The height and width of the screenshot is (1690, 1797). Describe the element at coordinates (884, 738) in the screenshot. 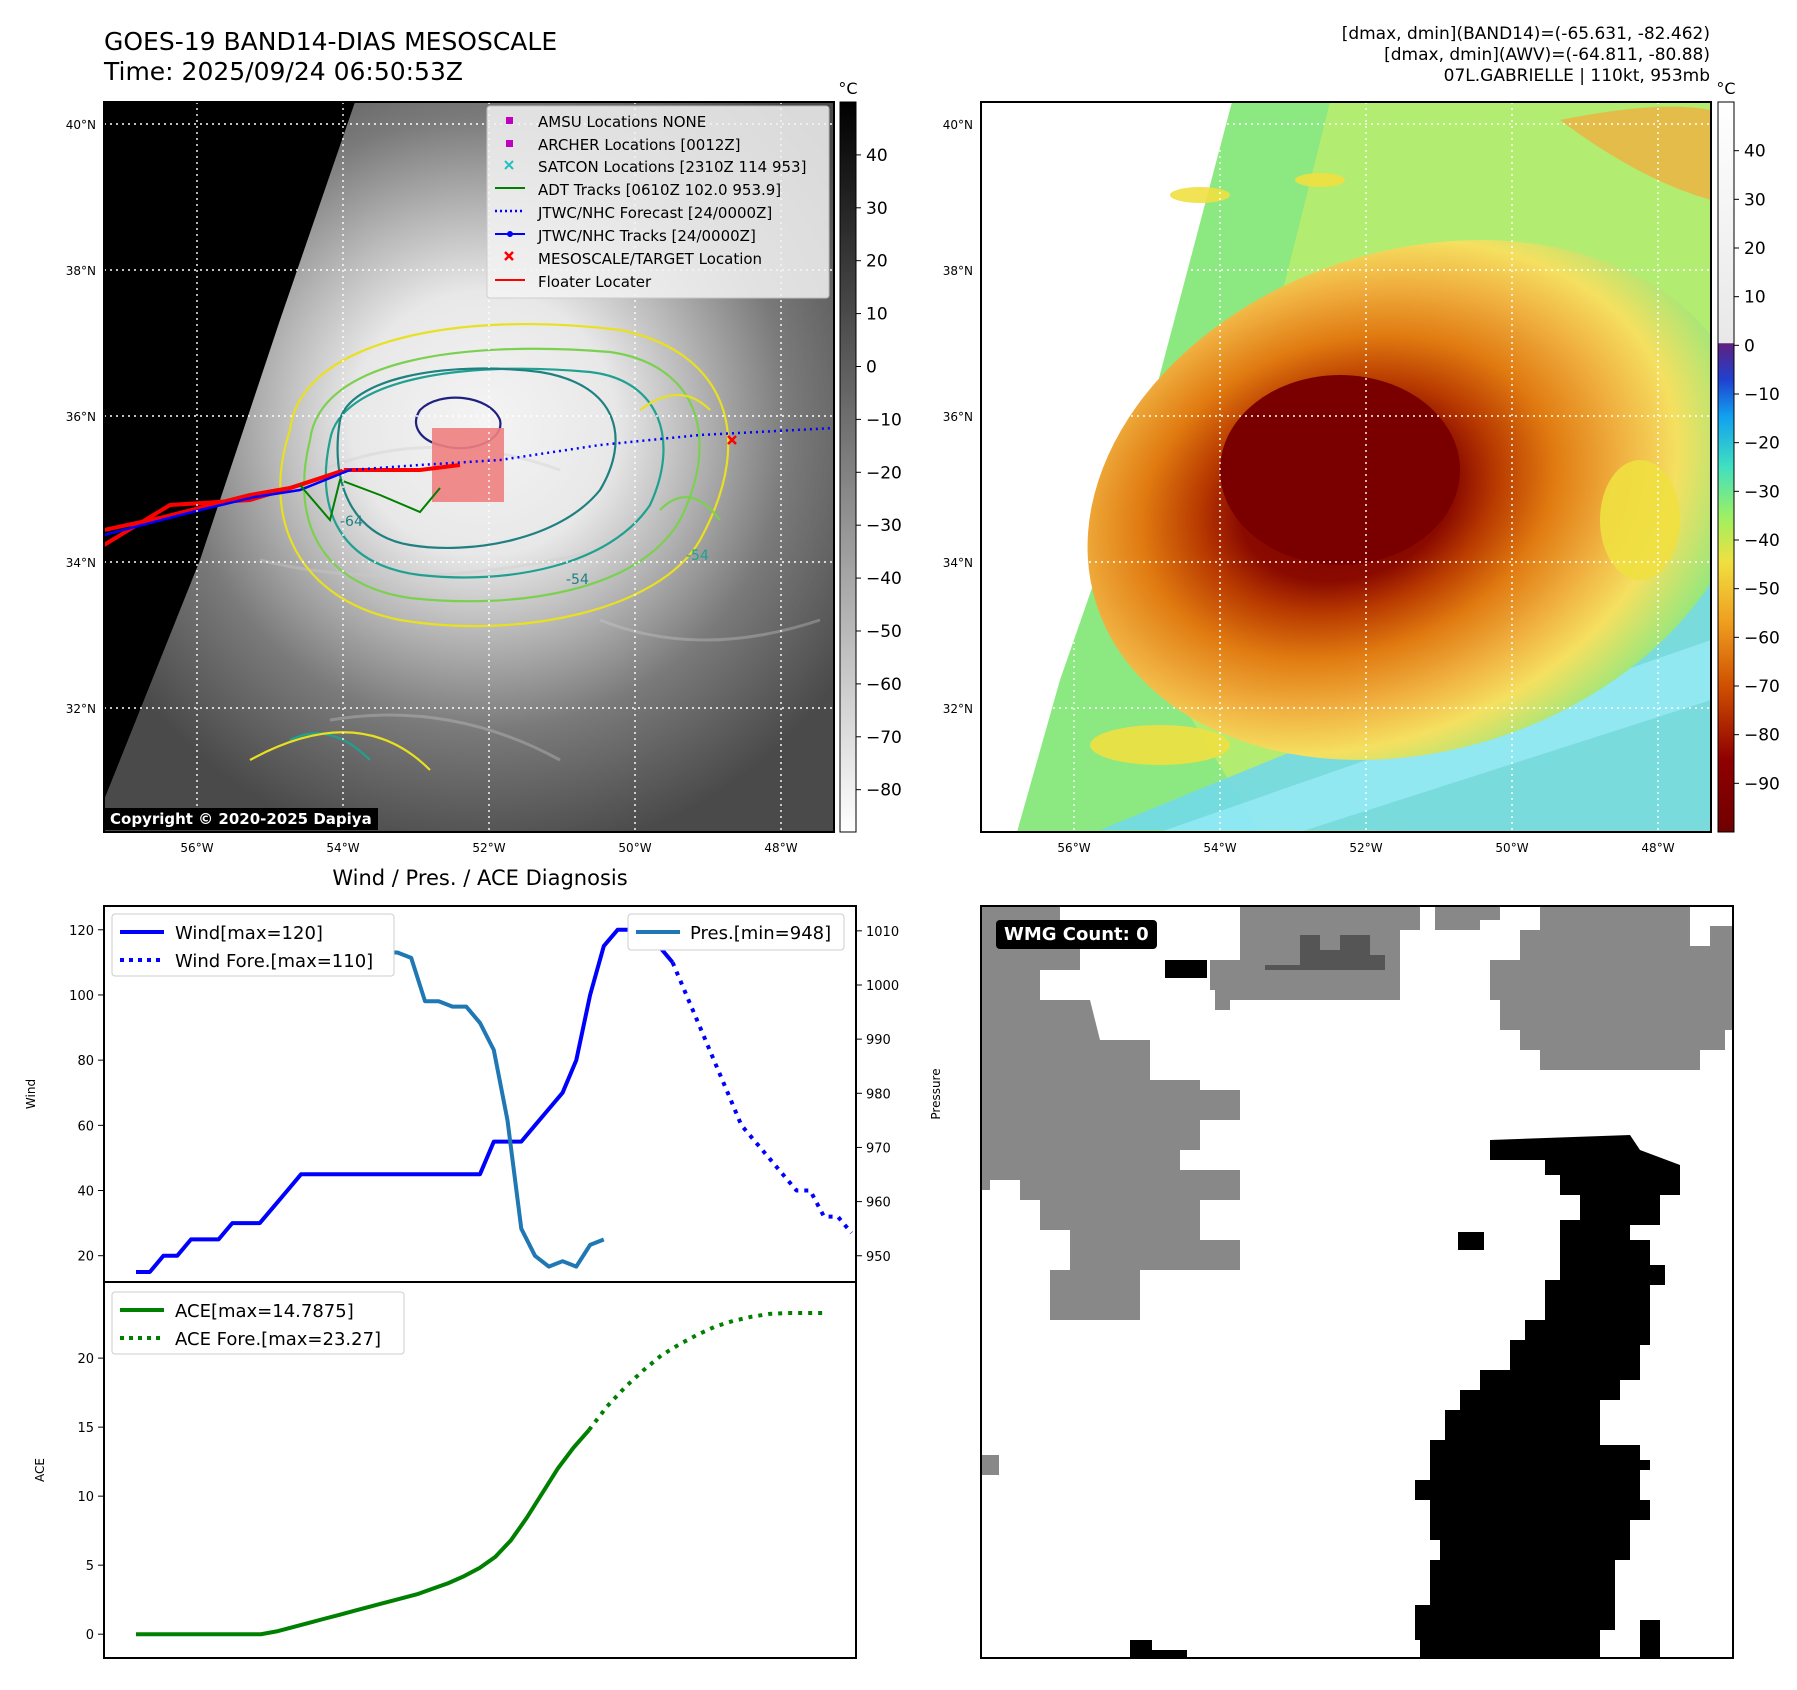

I see `gray-cb-tick-label-11: −70` at that location.